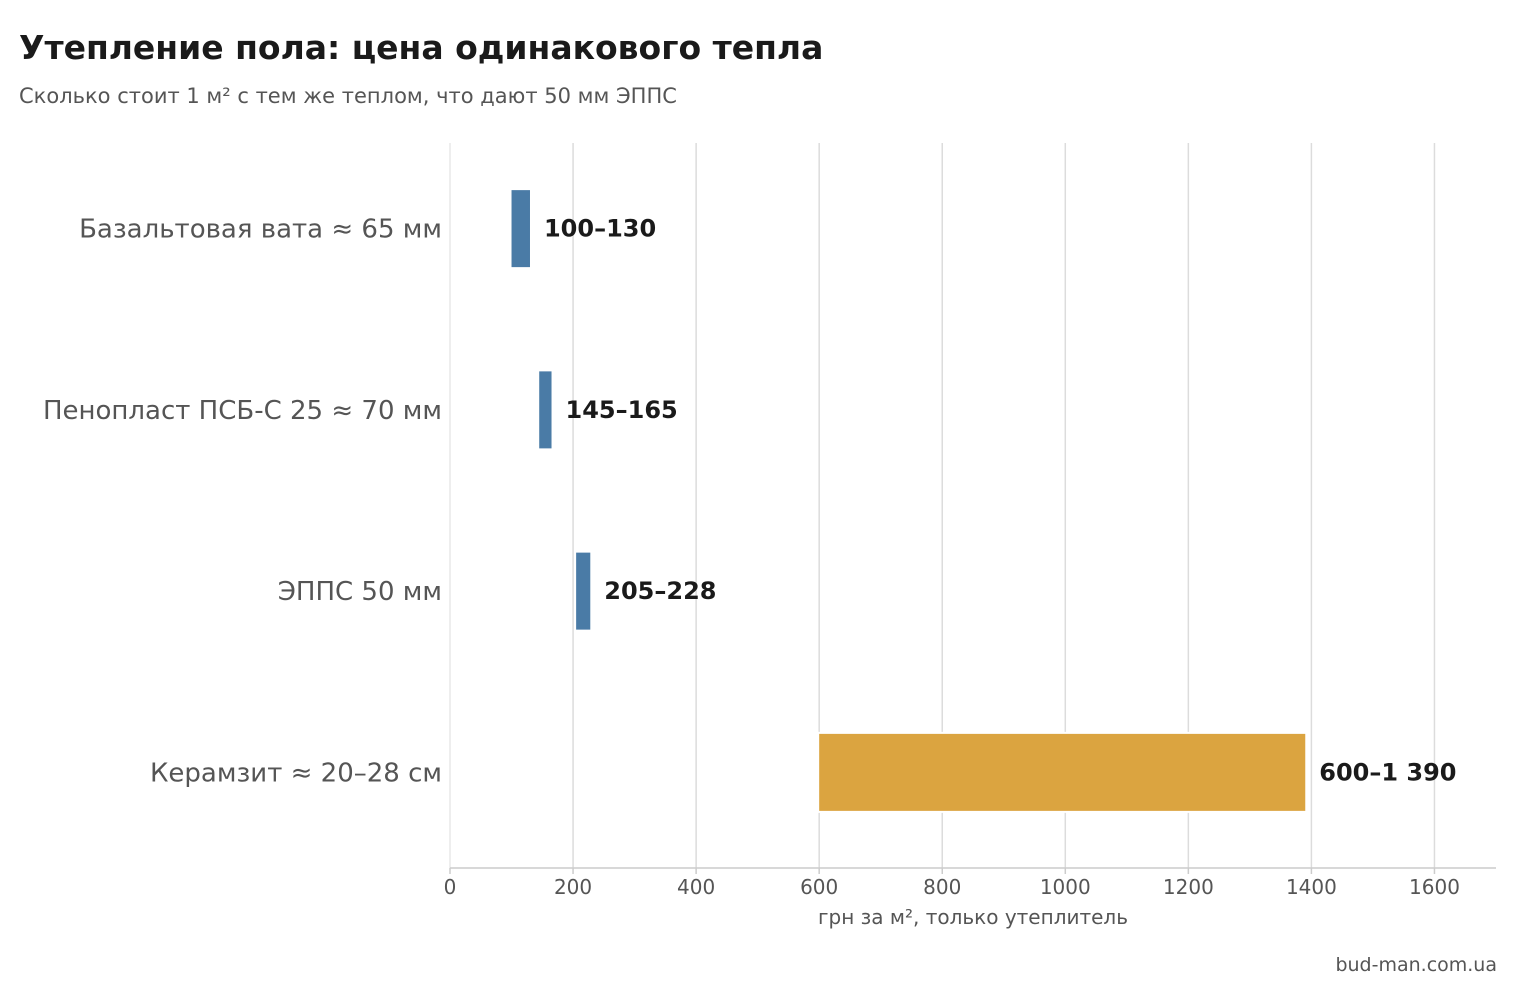 This screenshot has height=993, width=1520. What do you see at coordinates (819, 887) in the screenshot?
I see `x-tick-label: 600` at bounding box center [819, 887].